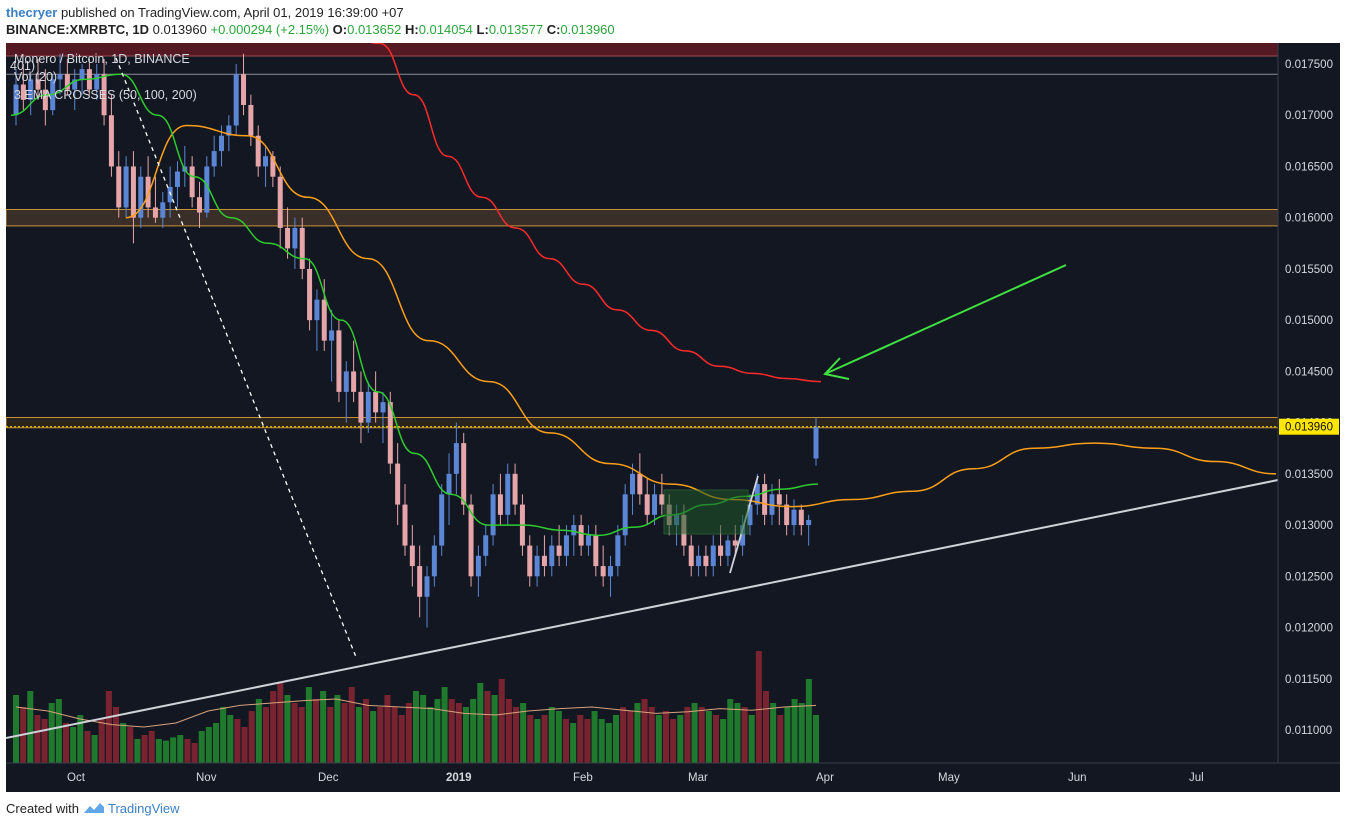  What do you see at coordinates (105, 95) in the screenshot?
I see `legend-ema: 3 EMA CROSSES (50, 100, 200)` at bounding box center [105, 95].